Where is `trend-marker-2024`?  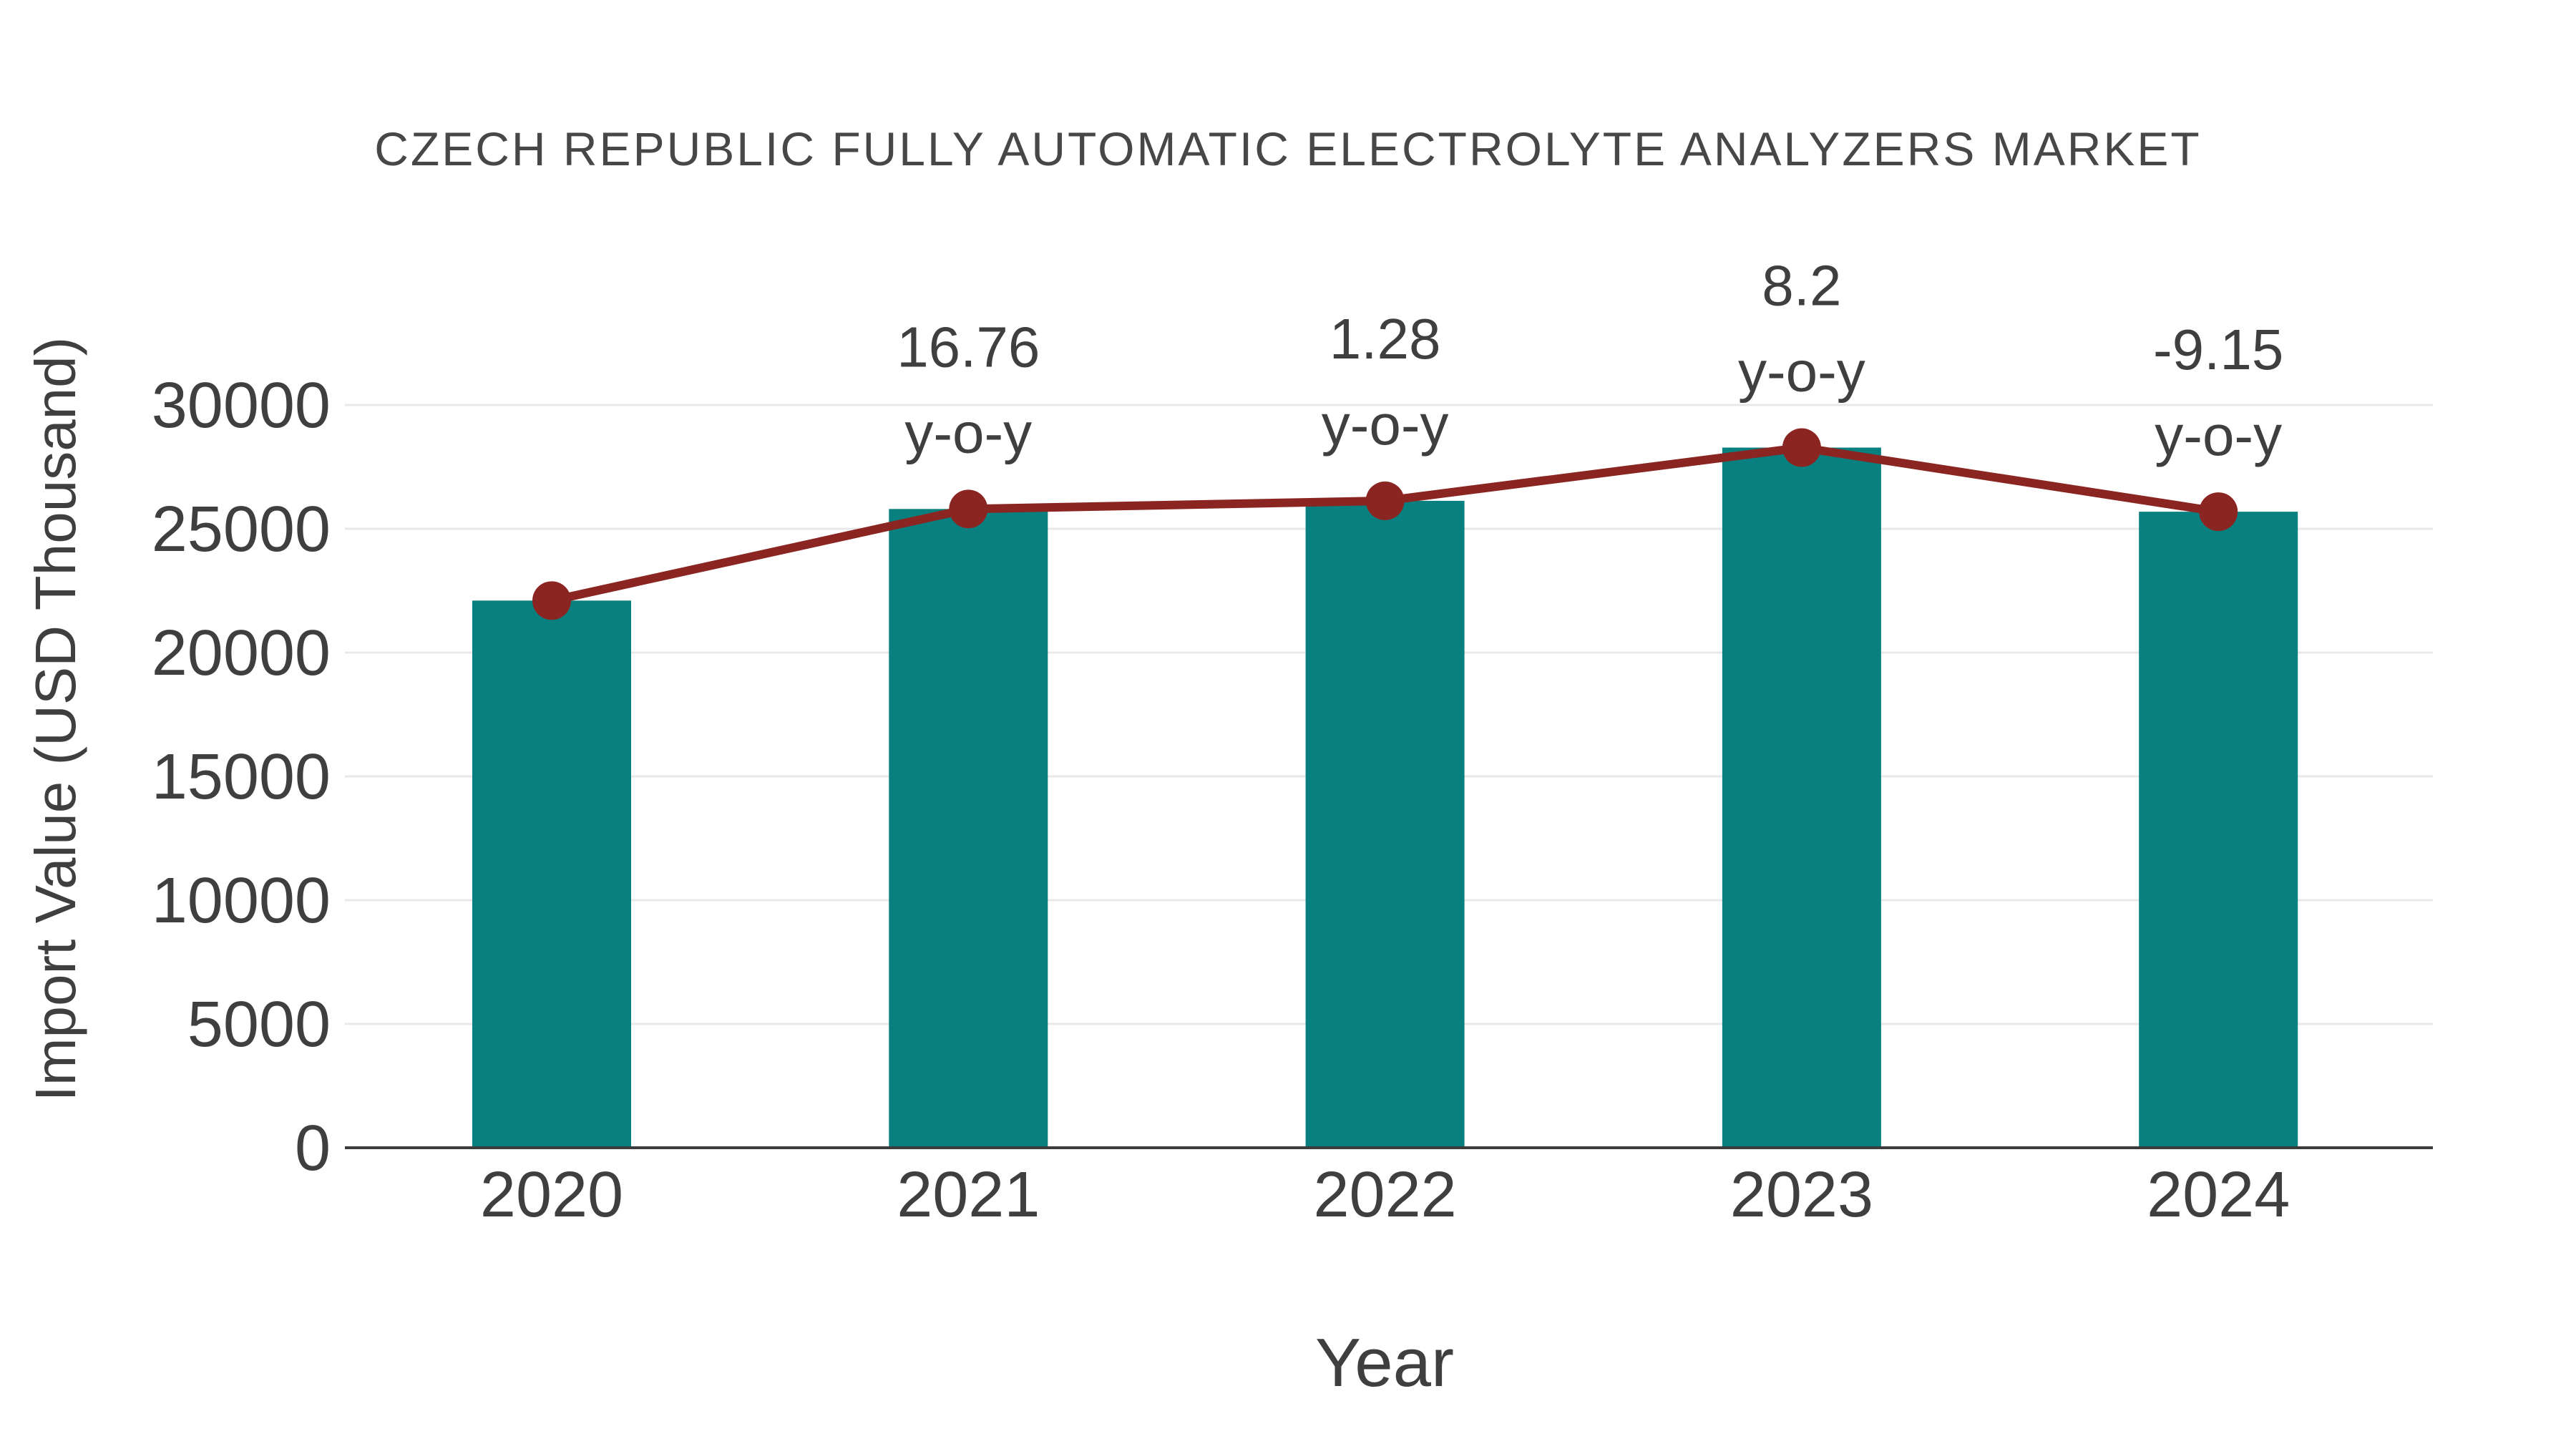 trend-marker-2024 is located at coordinates (2218, 512).